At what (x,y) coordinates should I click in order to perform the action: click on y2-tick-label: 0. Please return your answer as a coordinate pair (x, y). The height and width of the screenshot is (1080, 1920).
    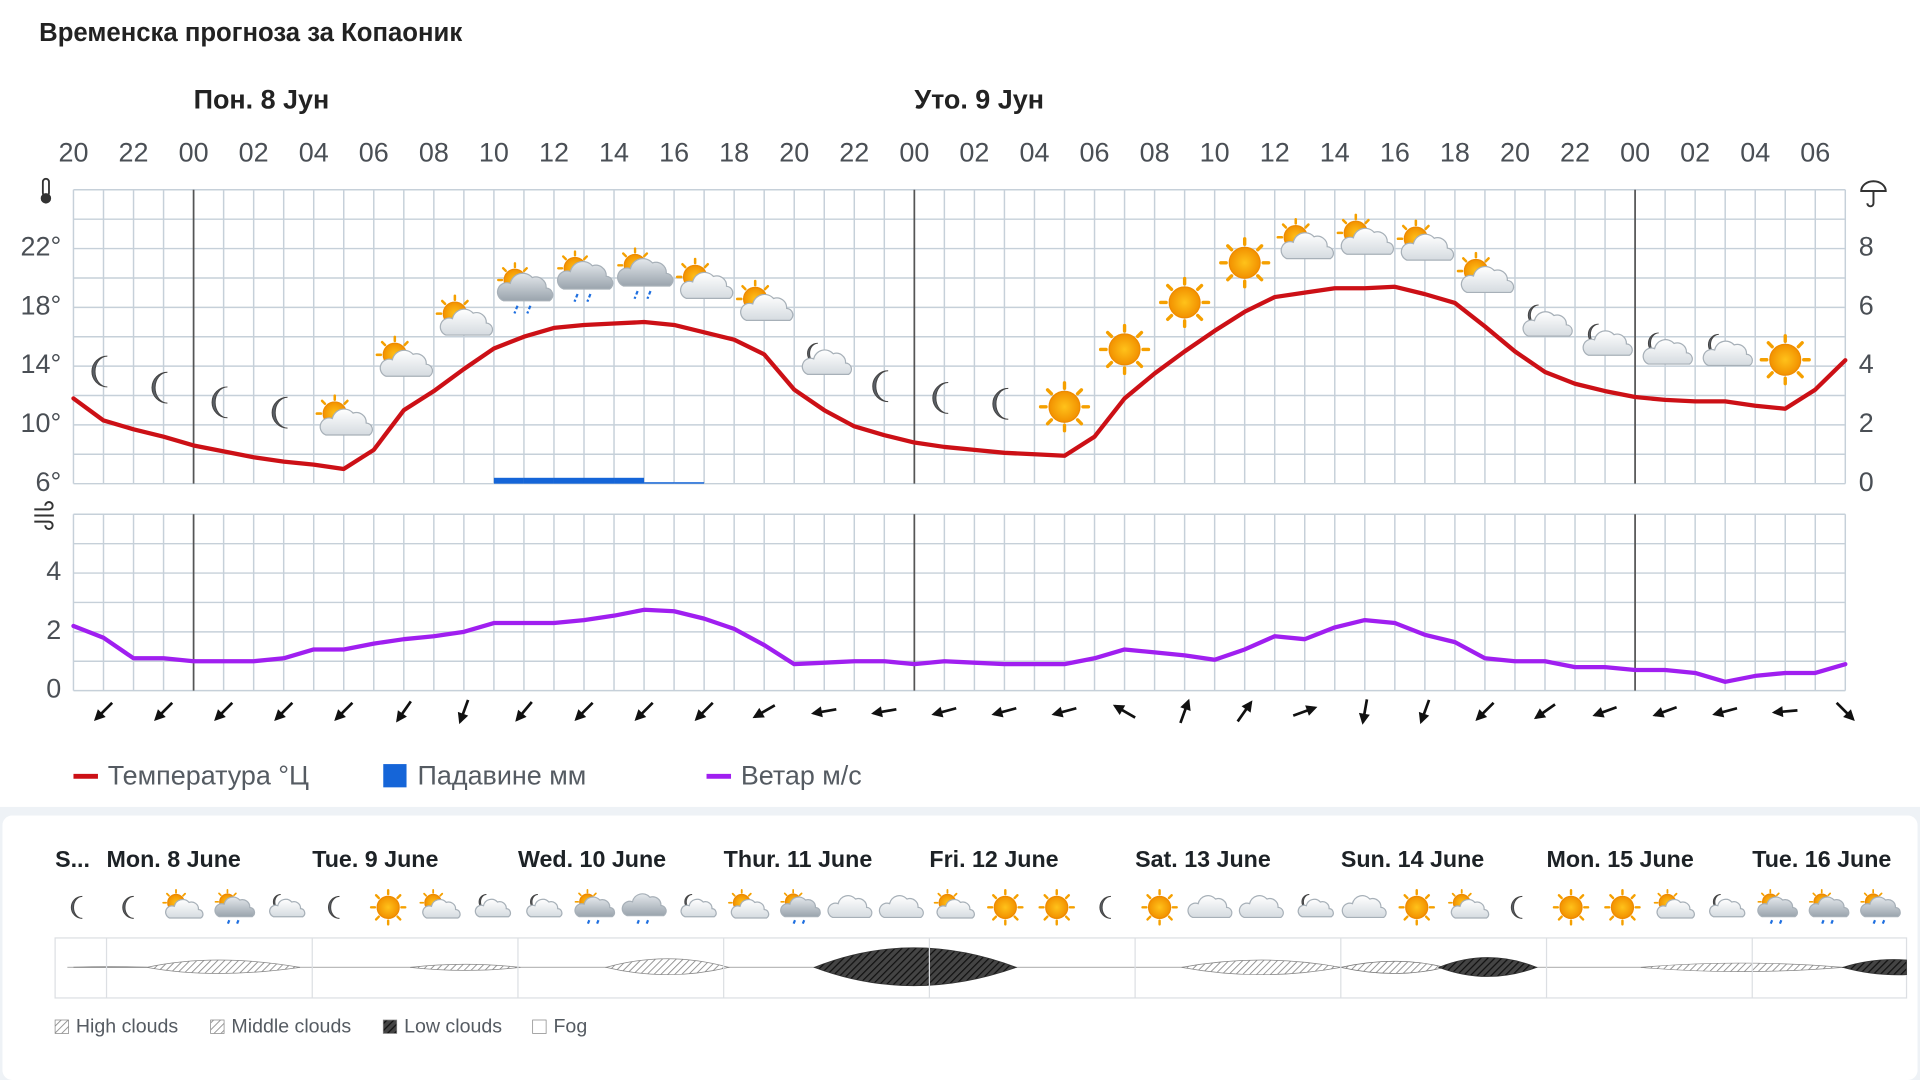
    Looking at the image, I should click on (1866, 482).